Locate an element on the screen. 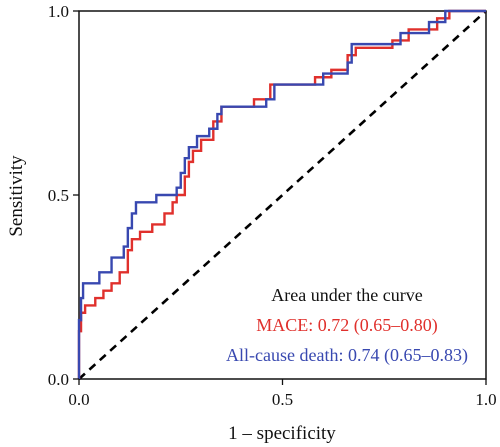 The height and width of the screenshot is (447, 500). y-tick-label: 0.5 is located at coordinates (58, 195).